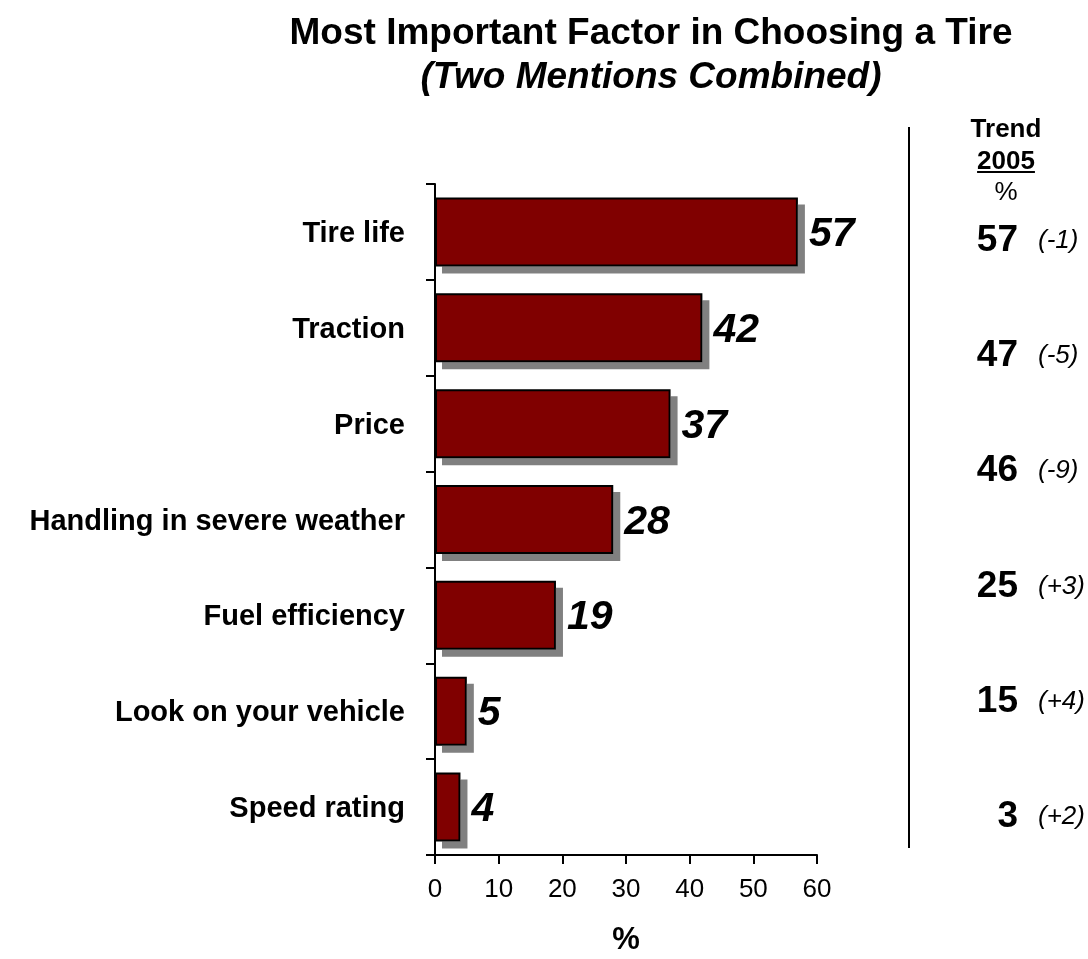 The width and height of the screenshot is (1088, 959). Describe the element at coordinates (1027, 238) in the screenshot. I see `text: 57 (-1)` at that location.